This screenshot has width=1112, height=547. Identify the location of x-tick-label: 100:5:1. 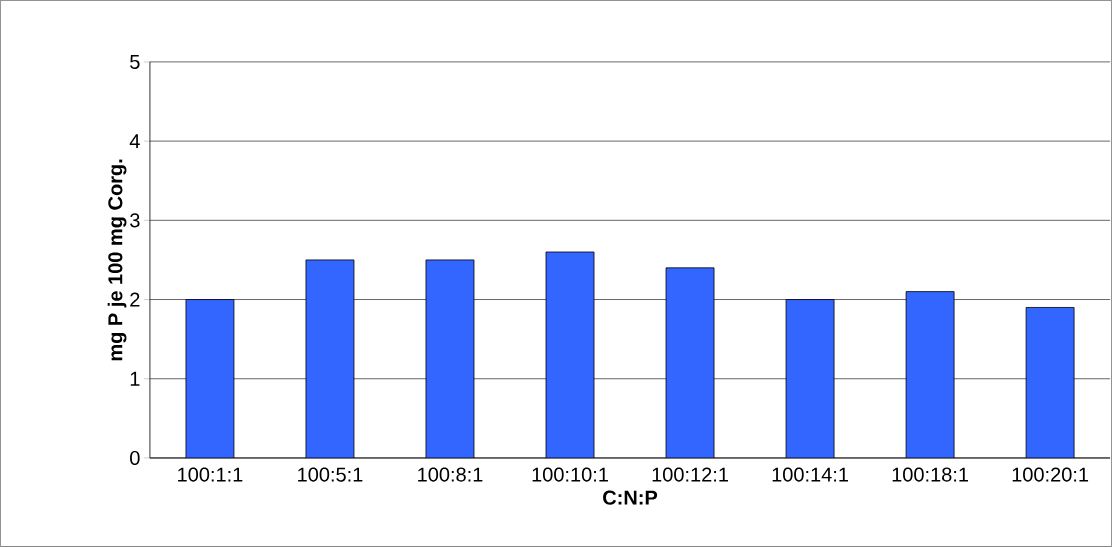
(330, 474).